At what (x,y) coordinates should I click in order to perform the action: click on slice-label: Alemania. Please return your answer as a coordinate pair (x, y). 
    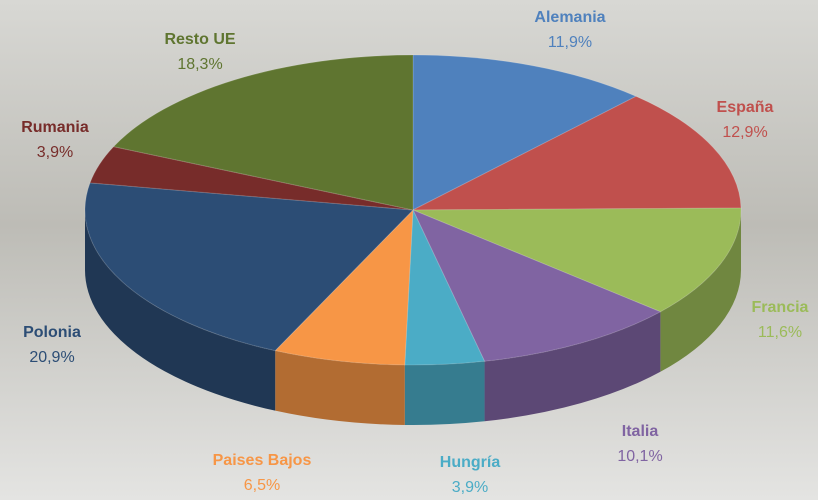
    Looking at the image, I should click on (569, 17).